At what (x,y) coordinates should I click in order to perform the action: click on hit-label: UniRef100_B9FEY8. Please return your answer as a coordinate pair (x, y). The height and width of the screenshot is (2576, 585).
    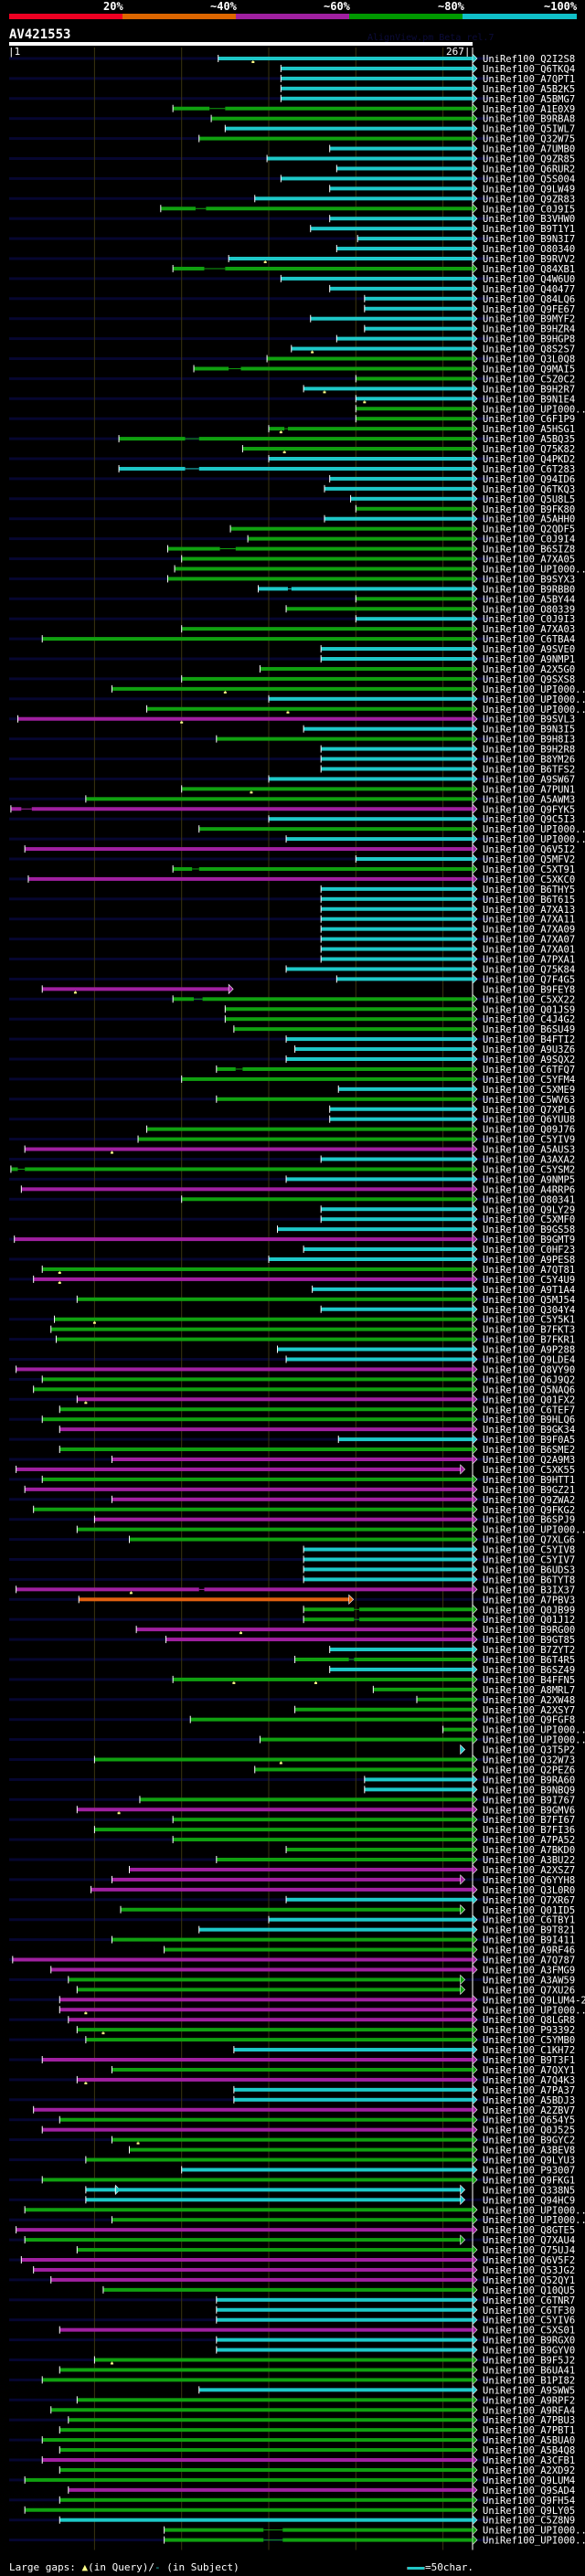
    Looking at the image, I should click on (529, 989).